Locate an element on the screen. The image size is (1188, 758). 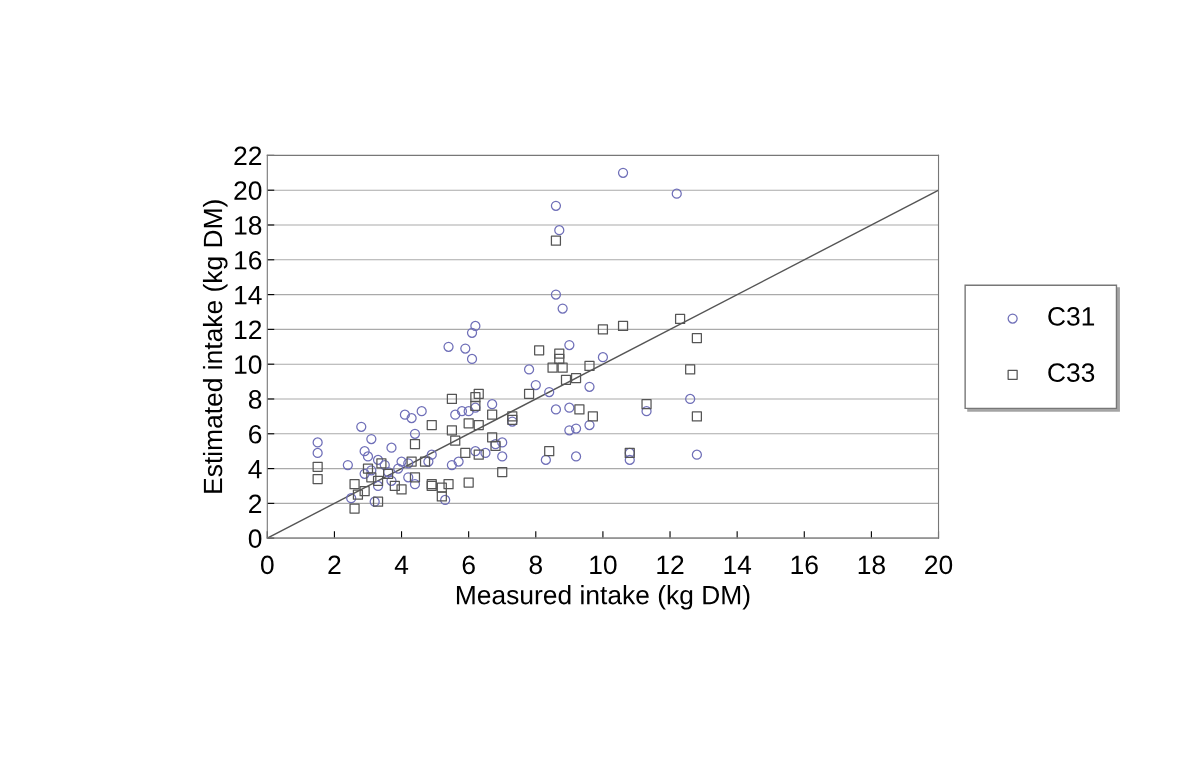
y-tick-label: 2 is located at coordinates (255, 503).